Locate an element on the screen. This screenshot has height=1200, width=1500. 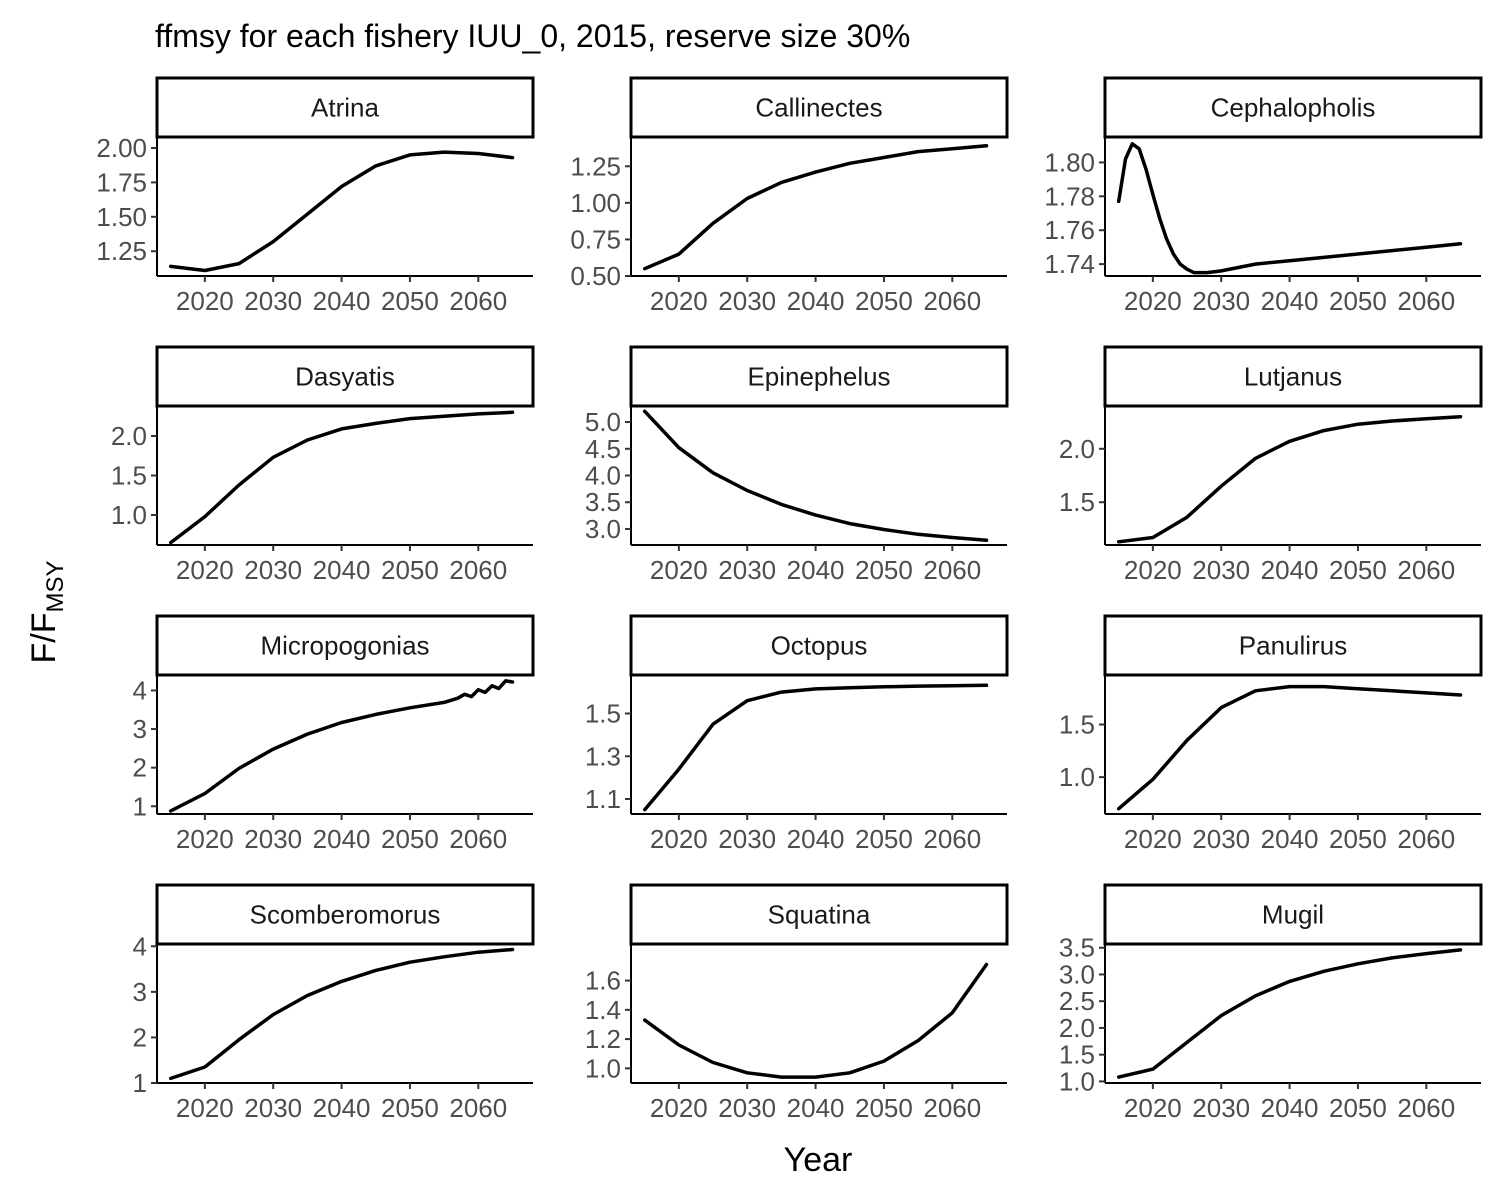
y-tick-label: 3 is located at coordinates (140, 729).